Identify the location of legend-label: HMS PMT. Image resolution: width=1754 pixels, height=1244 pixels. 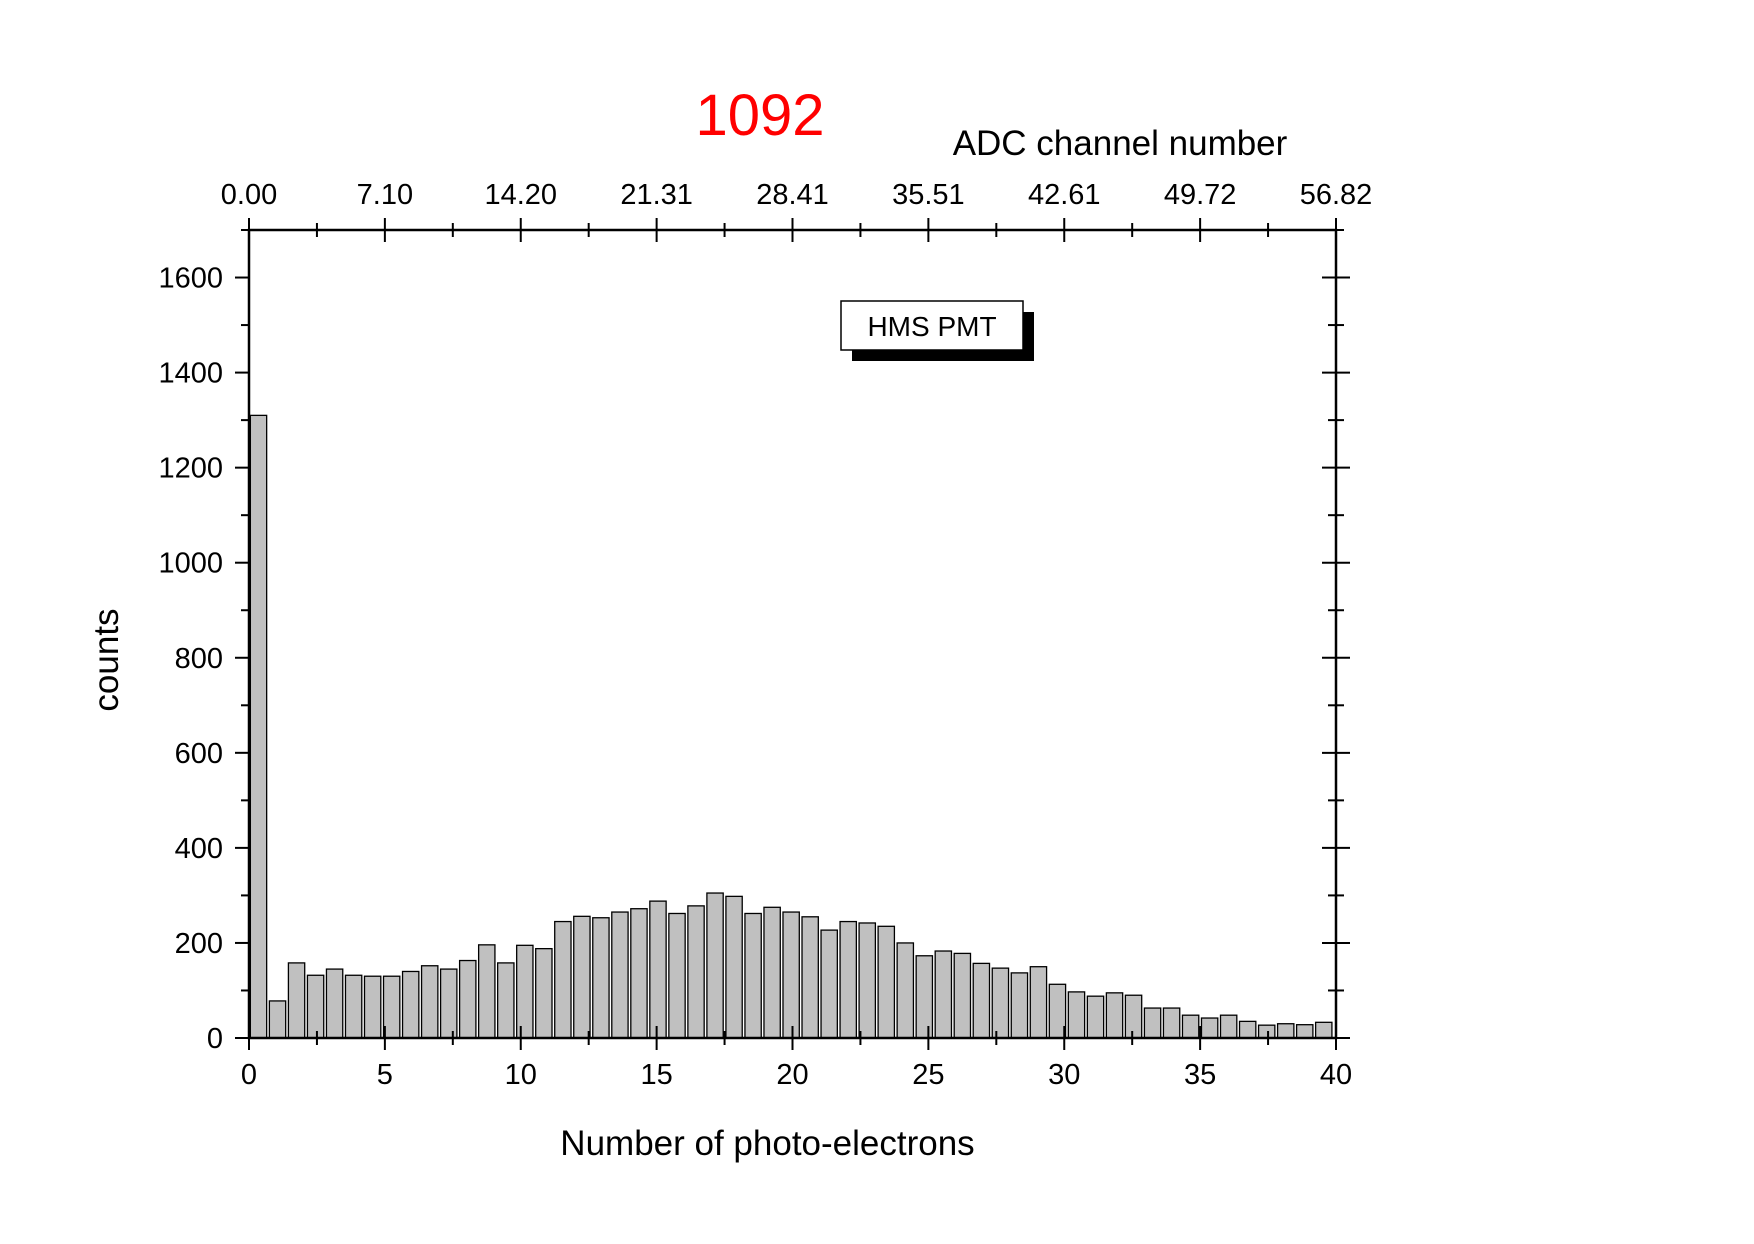
(931, 326).